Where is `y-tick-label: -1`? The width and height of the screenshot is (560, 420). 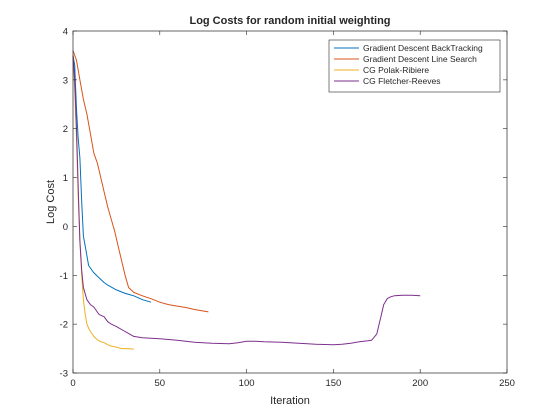 y-tick-label: -1 is located at coordinates (64, 276).